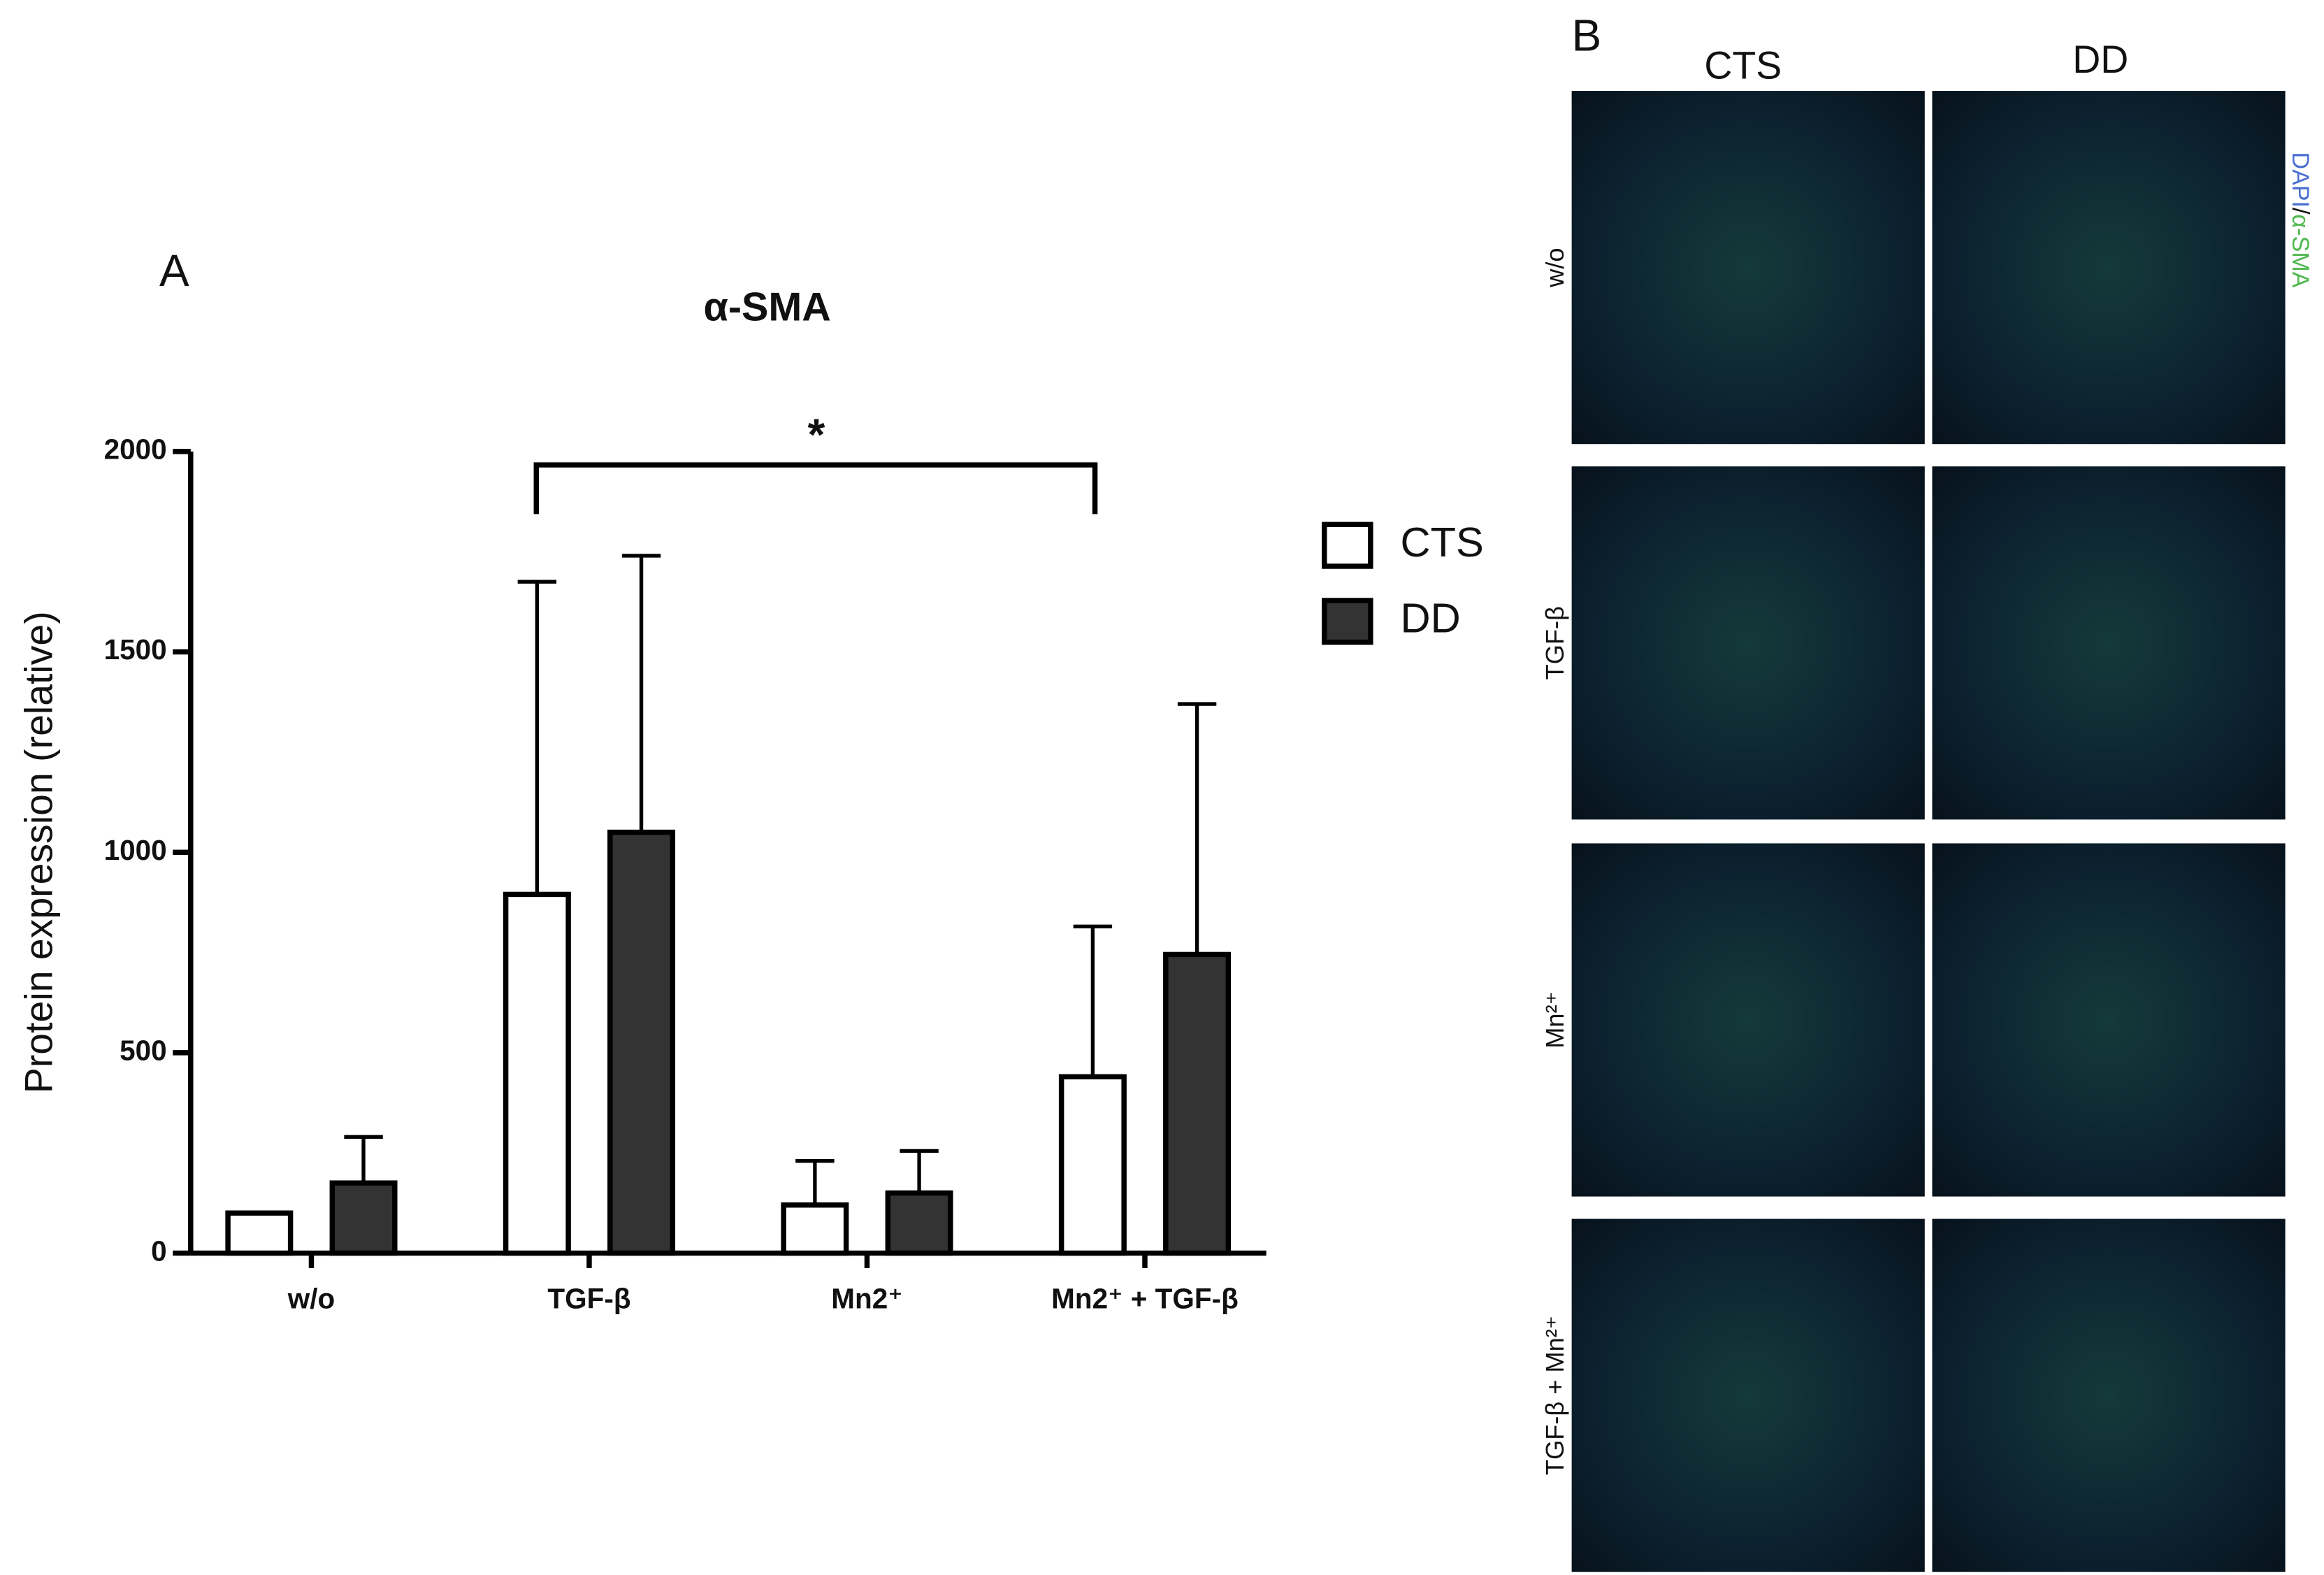 The height and width of the screenshot is (1575, 2324). What do you see at coordinates (816, 435) in the screenshot?
I see `significance-label: *` at bounding box center [816, 435].